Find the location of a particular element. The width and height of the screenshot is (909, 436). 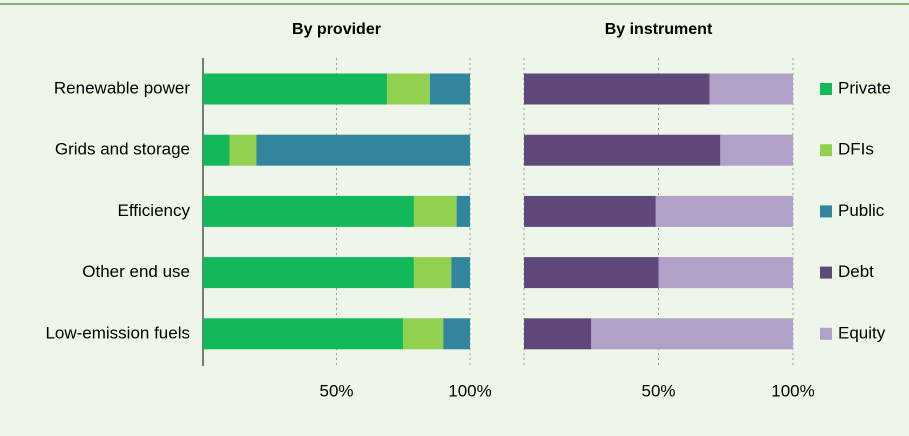

category-label: Low-emission fuels is located at coordinates (117, 332).